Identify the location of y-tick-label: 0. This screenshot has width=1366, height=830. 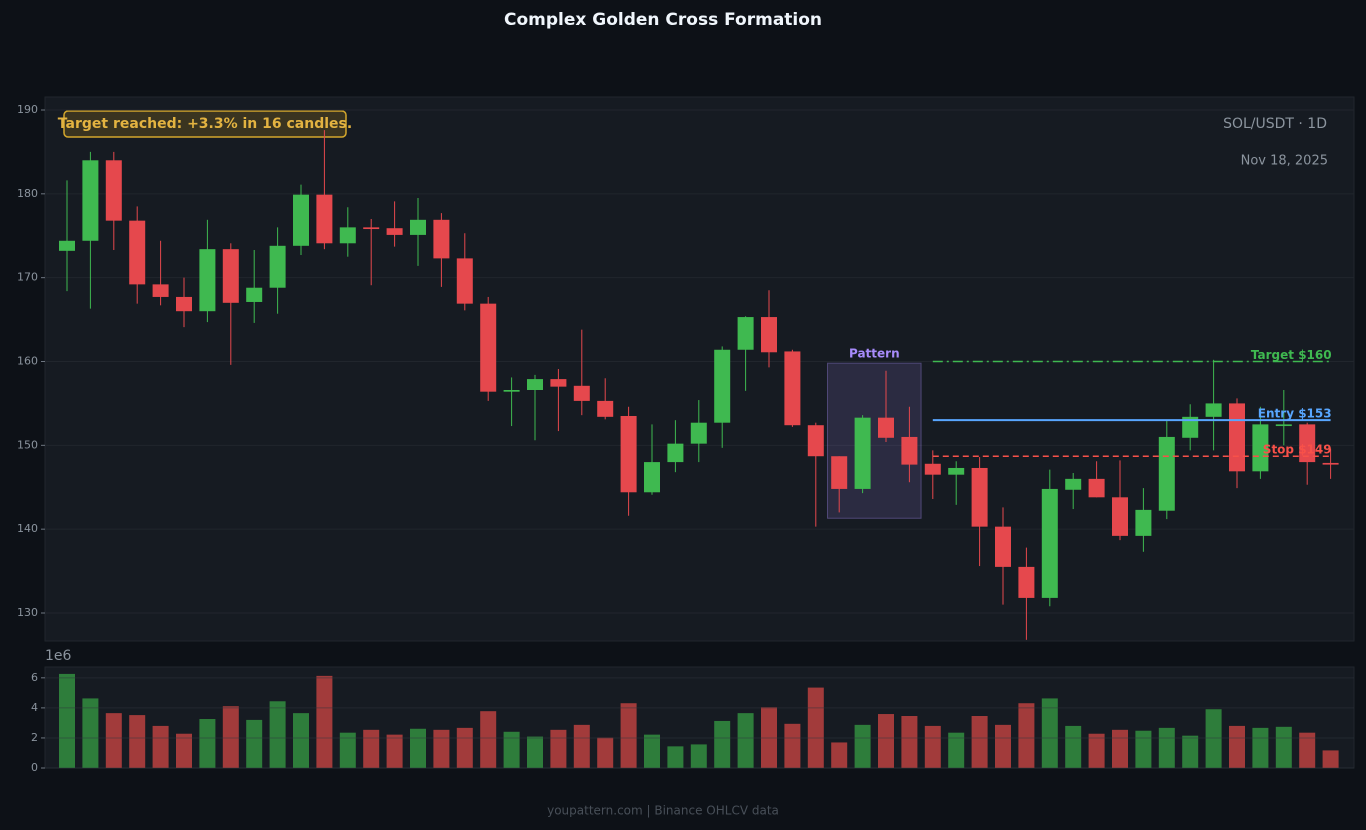
(34, 767).